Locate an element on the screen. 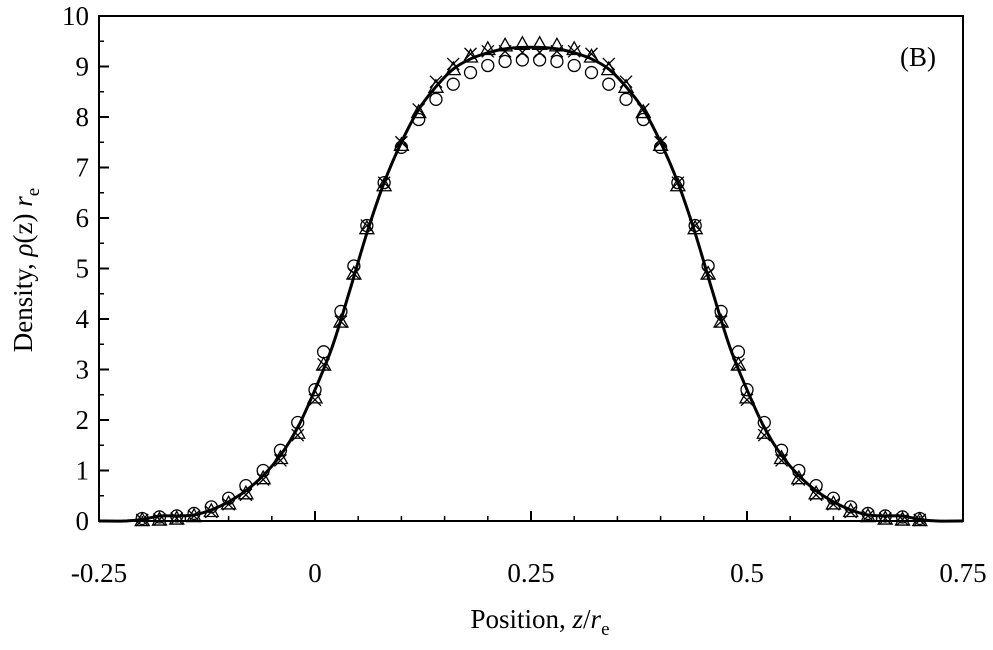  y-axis-title-rho: ρ is located at coordinates (23, 250).